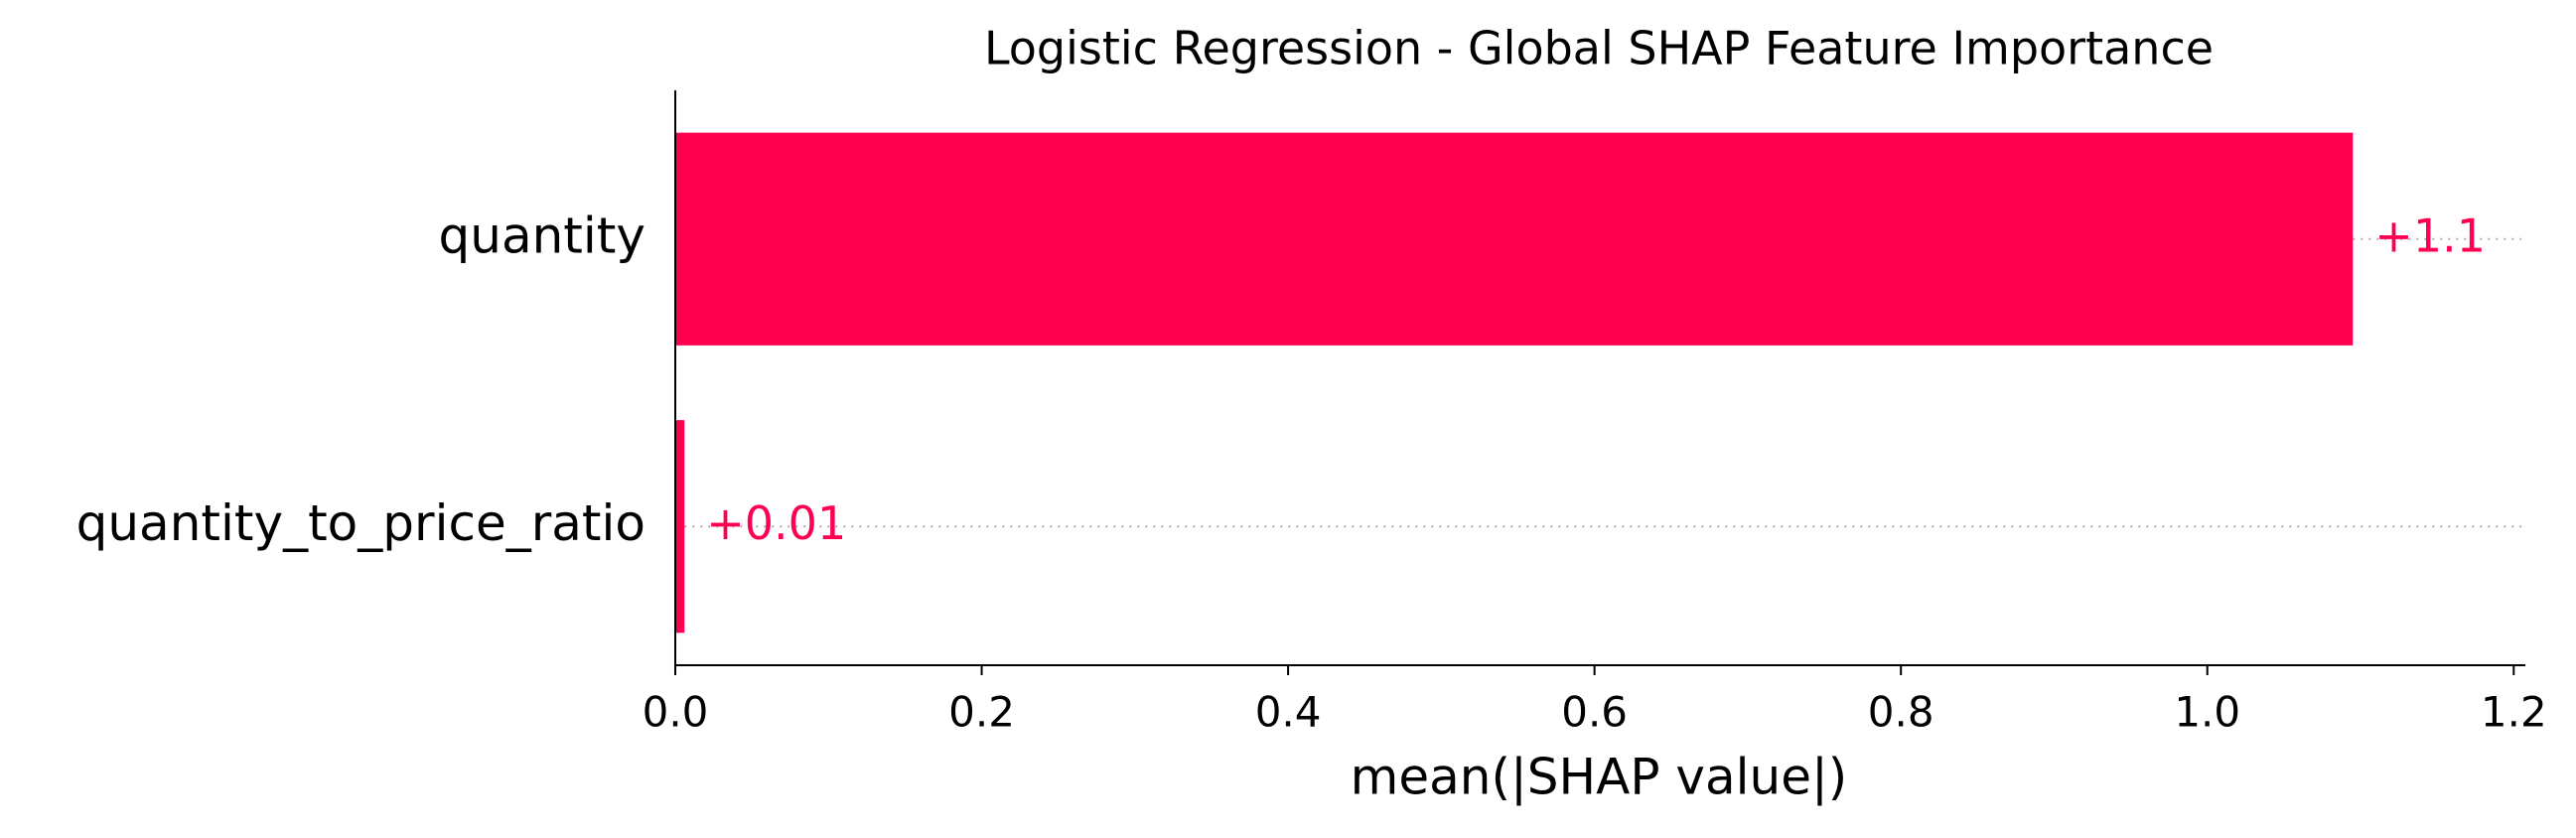 Image resolution: width=2576 pixels, height=838 pixels. Describe the element at coordinates (776, 523) in the screenshot. I see `value-label: +0.01` at that location.